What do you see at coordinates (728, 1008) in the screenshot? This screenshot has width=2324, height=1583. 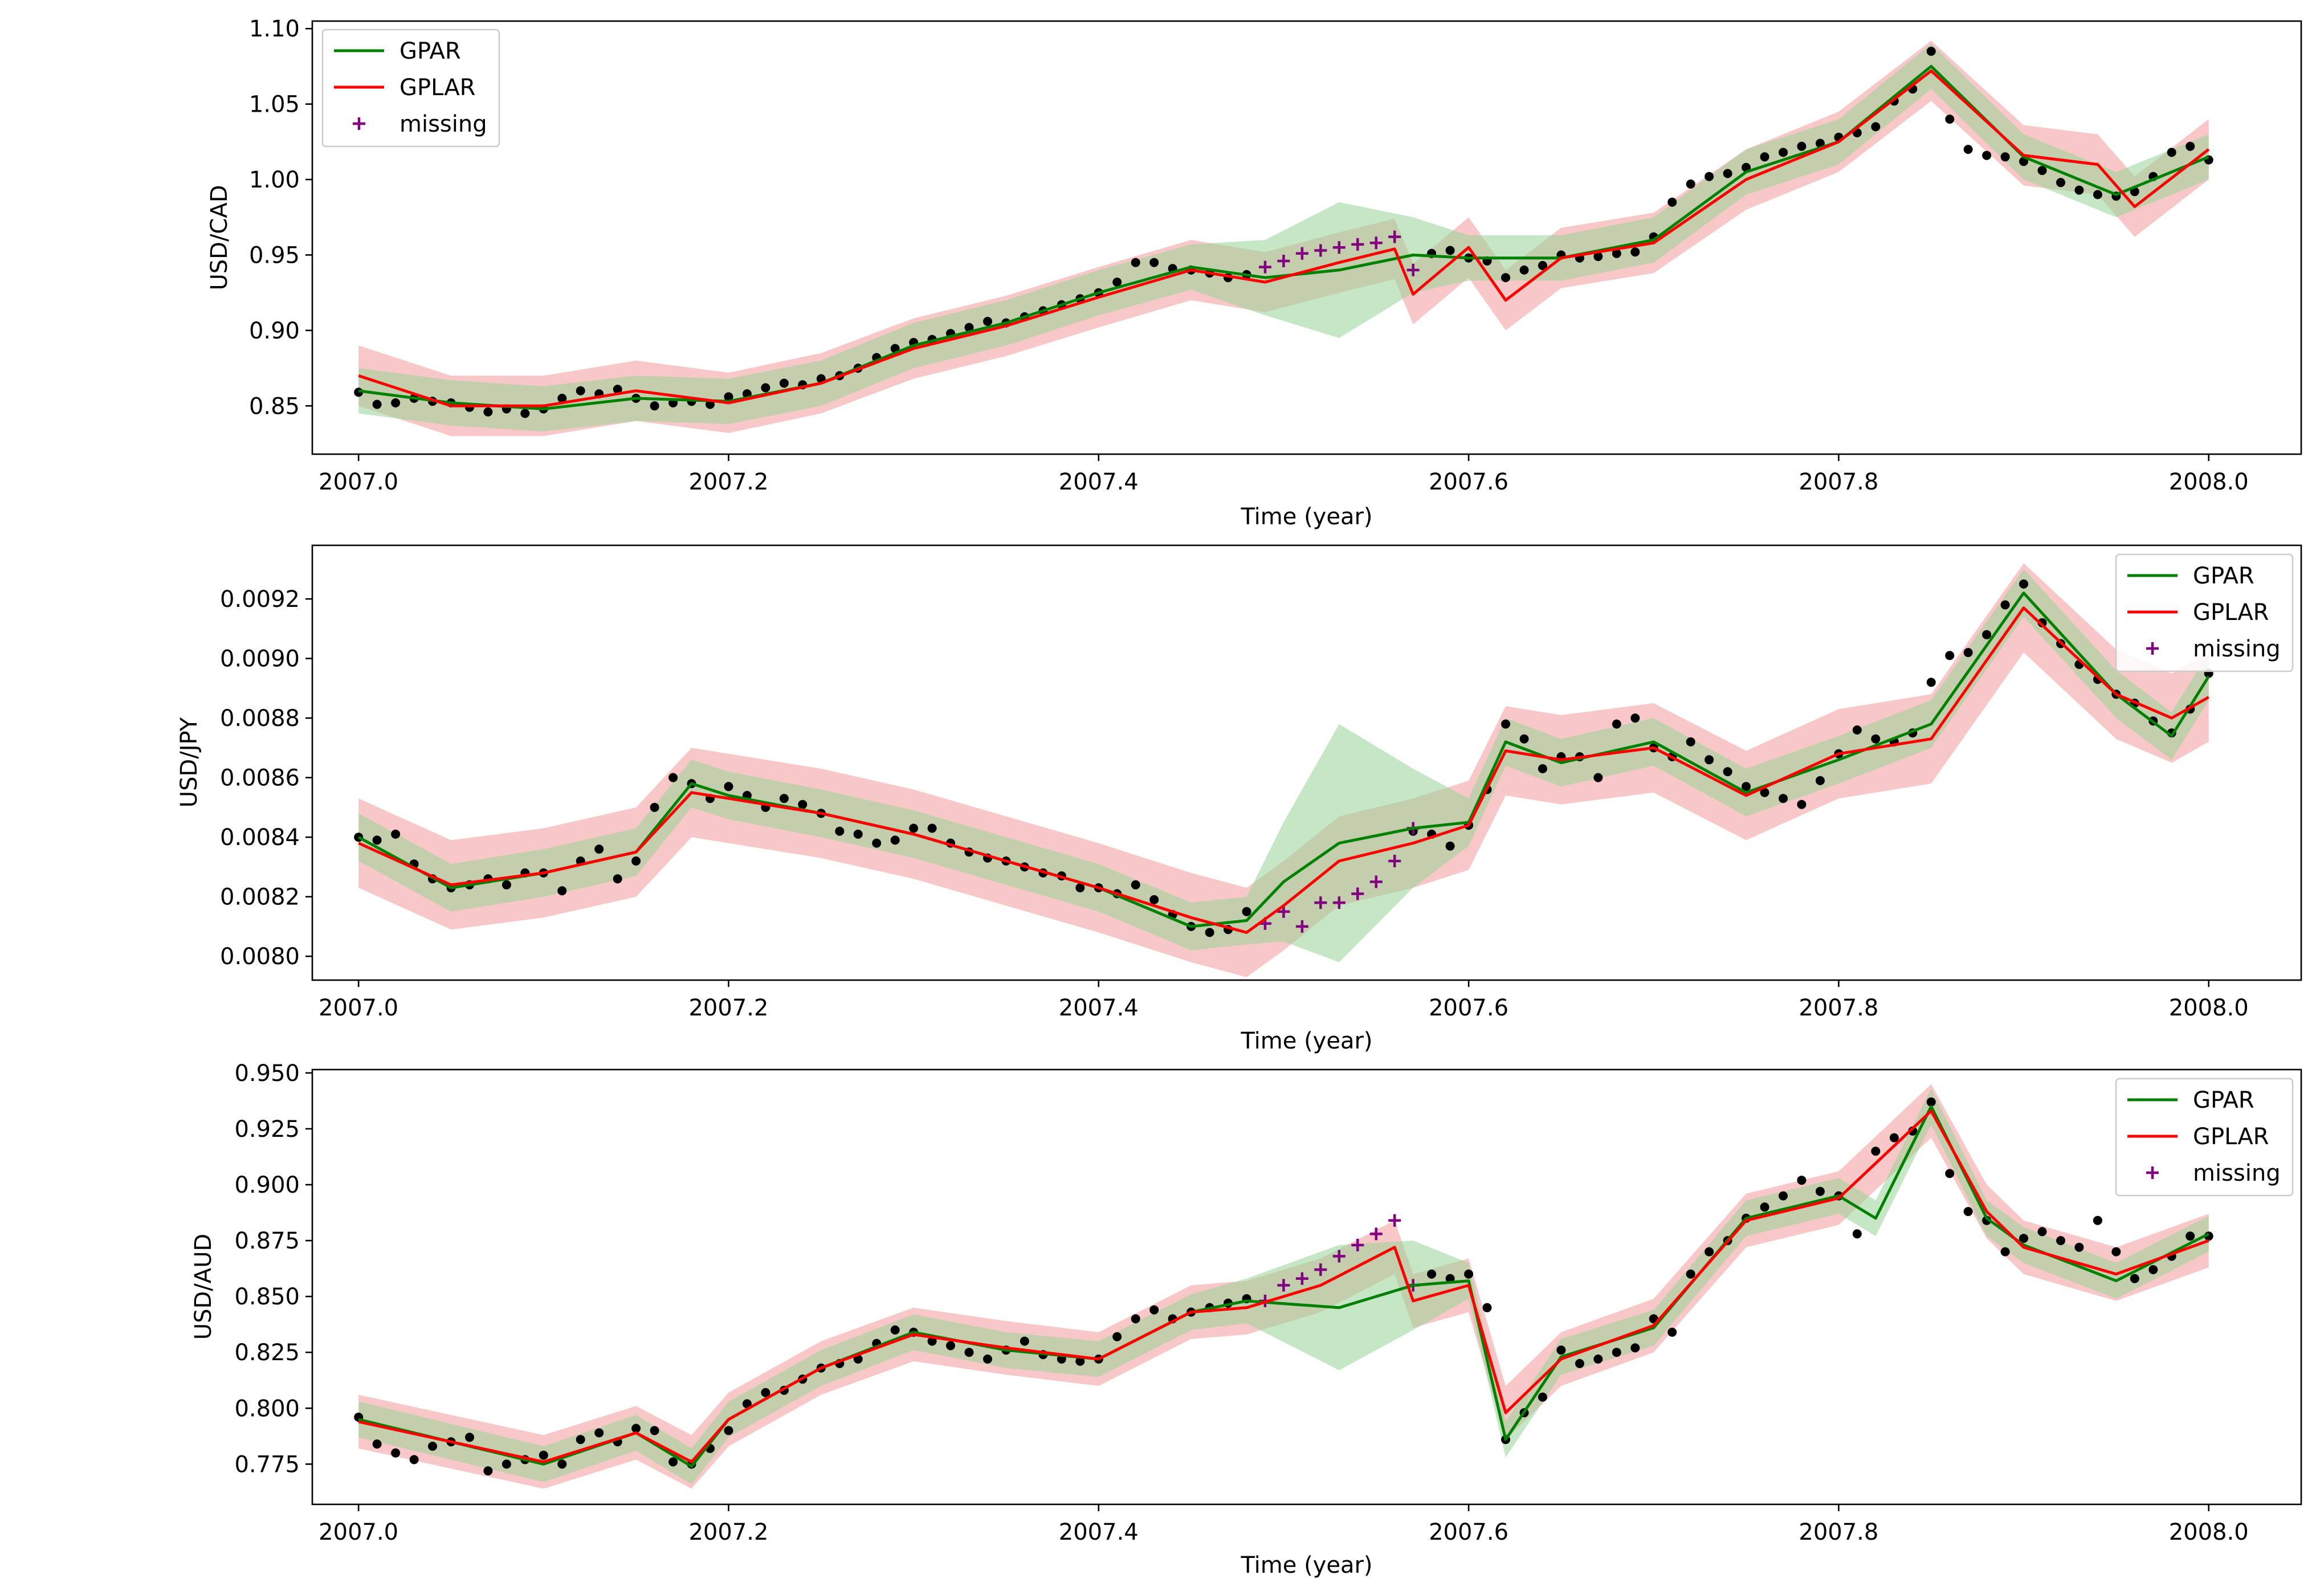 I see `x-tick-label: 2007.2` at bounding box center [728, 1008].